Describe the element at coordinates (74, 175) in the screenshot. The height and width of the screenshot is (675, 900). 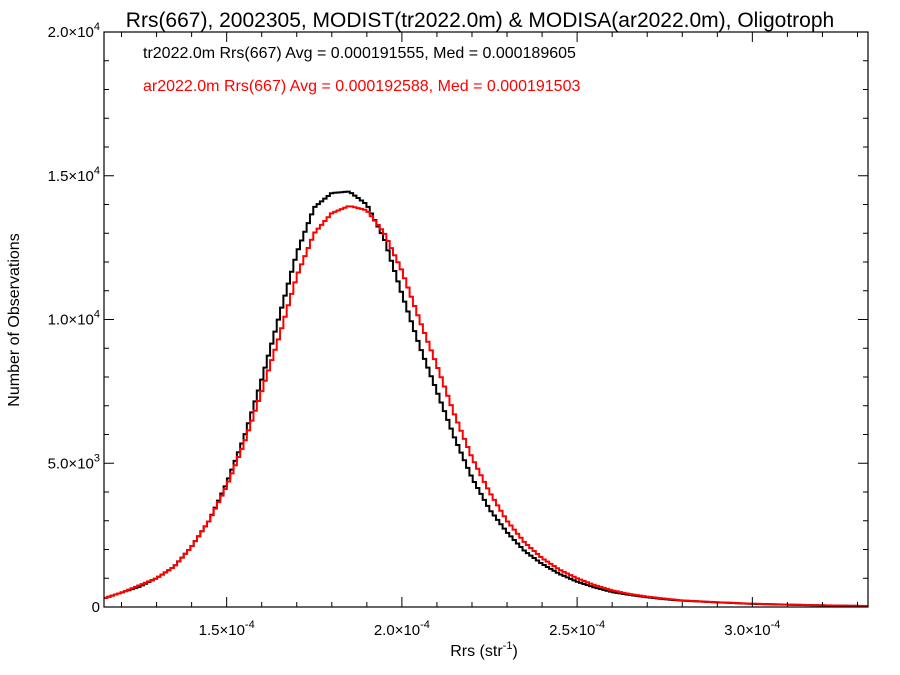
I see `y-tick-label: 1.5×10⁴` at that location.